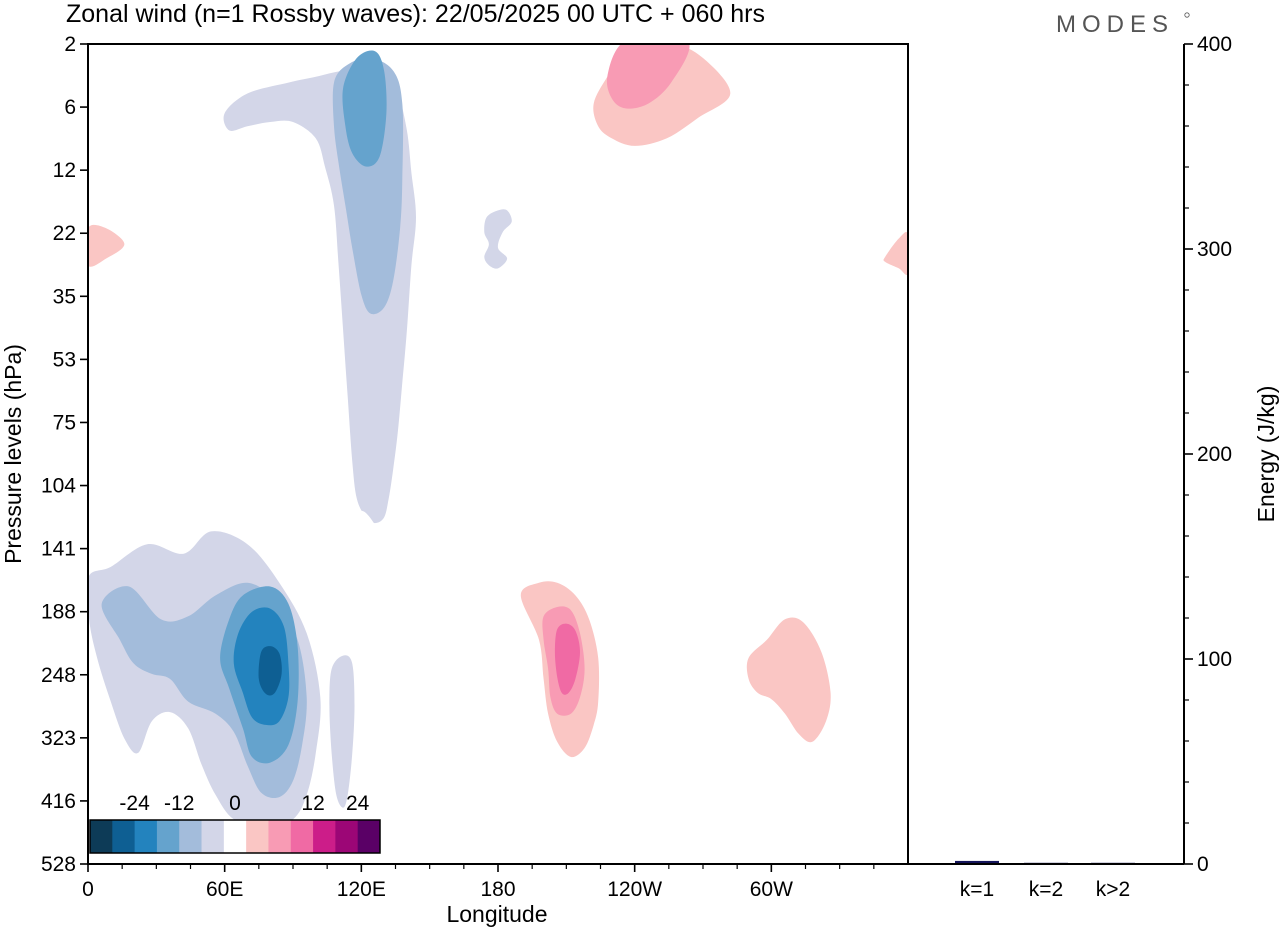  I want to click on energy-tick-label: 100, so click(1214, 659).